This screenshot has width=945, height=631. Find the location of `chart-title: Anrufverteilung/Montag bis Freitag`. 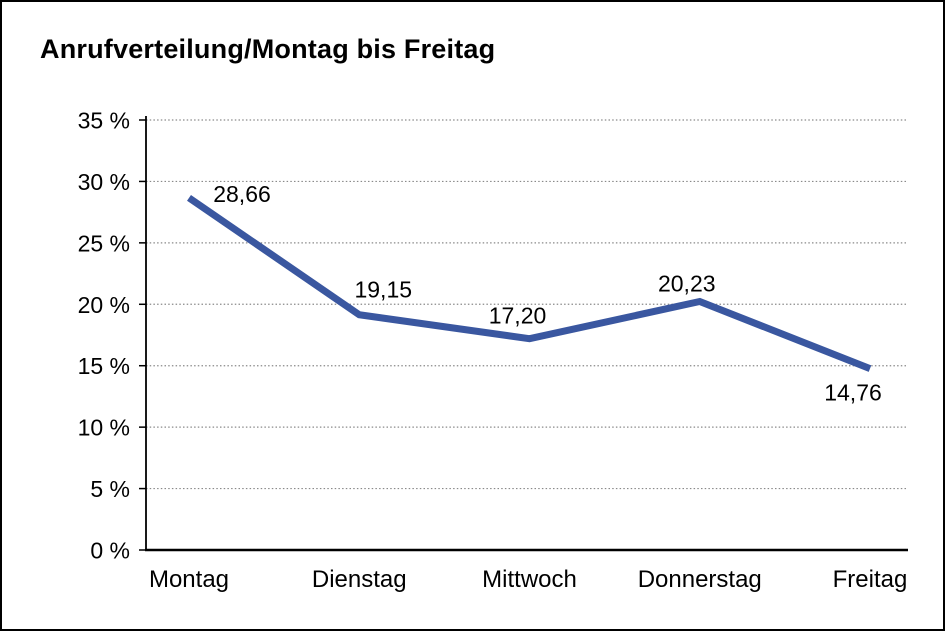

chart-title: Anrufverteilung/Montag bis Freitag is located at coordinates (268, 49).